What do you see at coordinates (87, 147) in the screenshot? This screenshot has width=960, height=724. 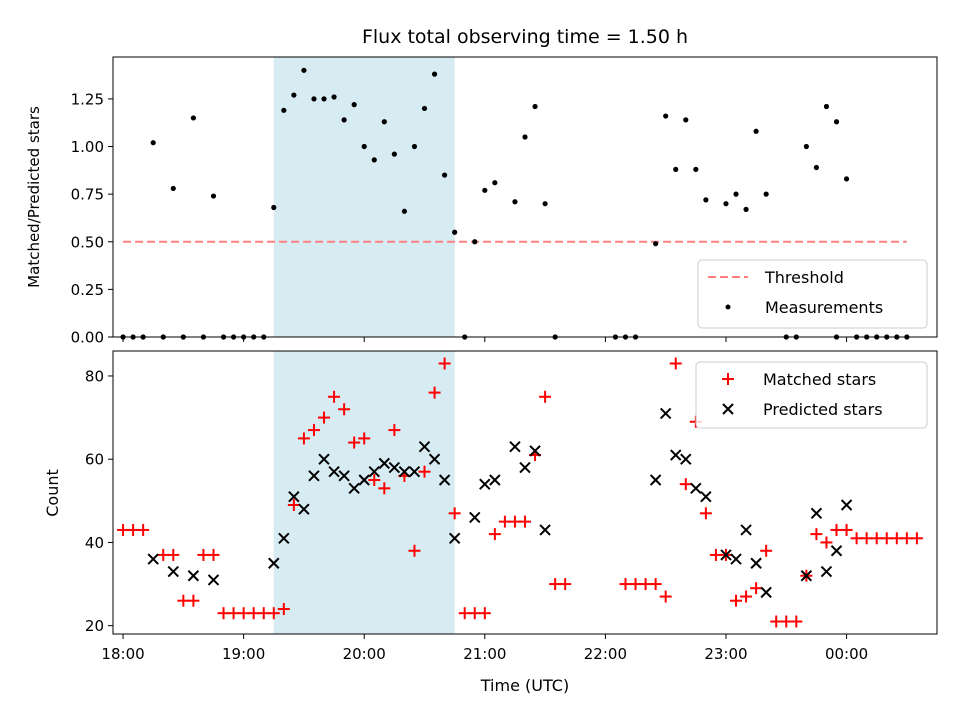 I see `top-y-tick-label: 1.00` at bounding box center [87, 147].